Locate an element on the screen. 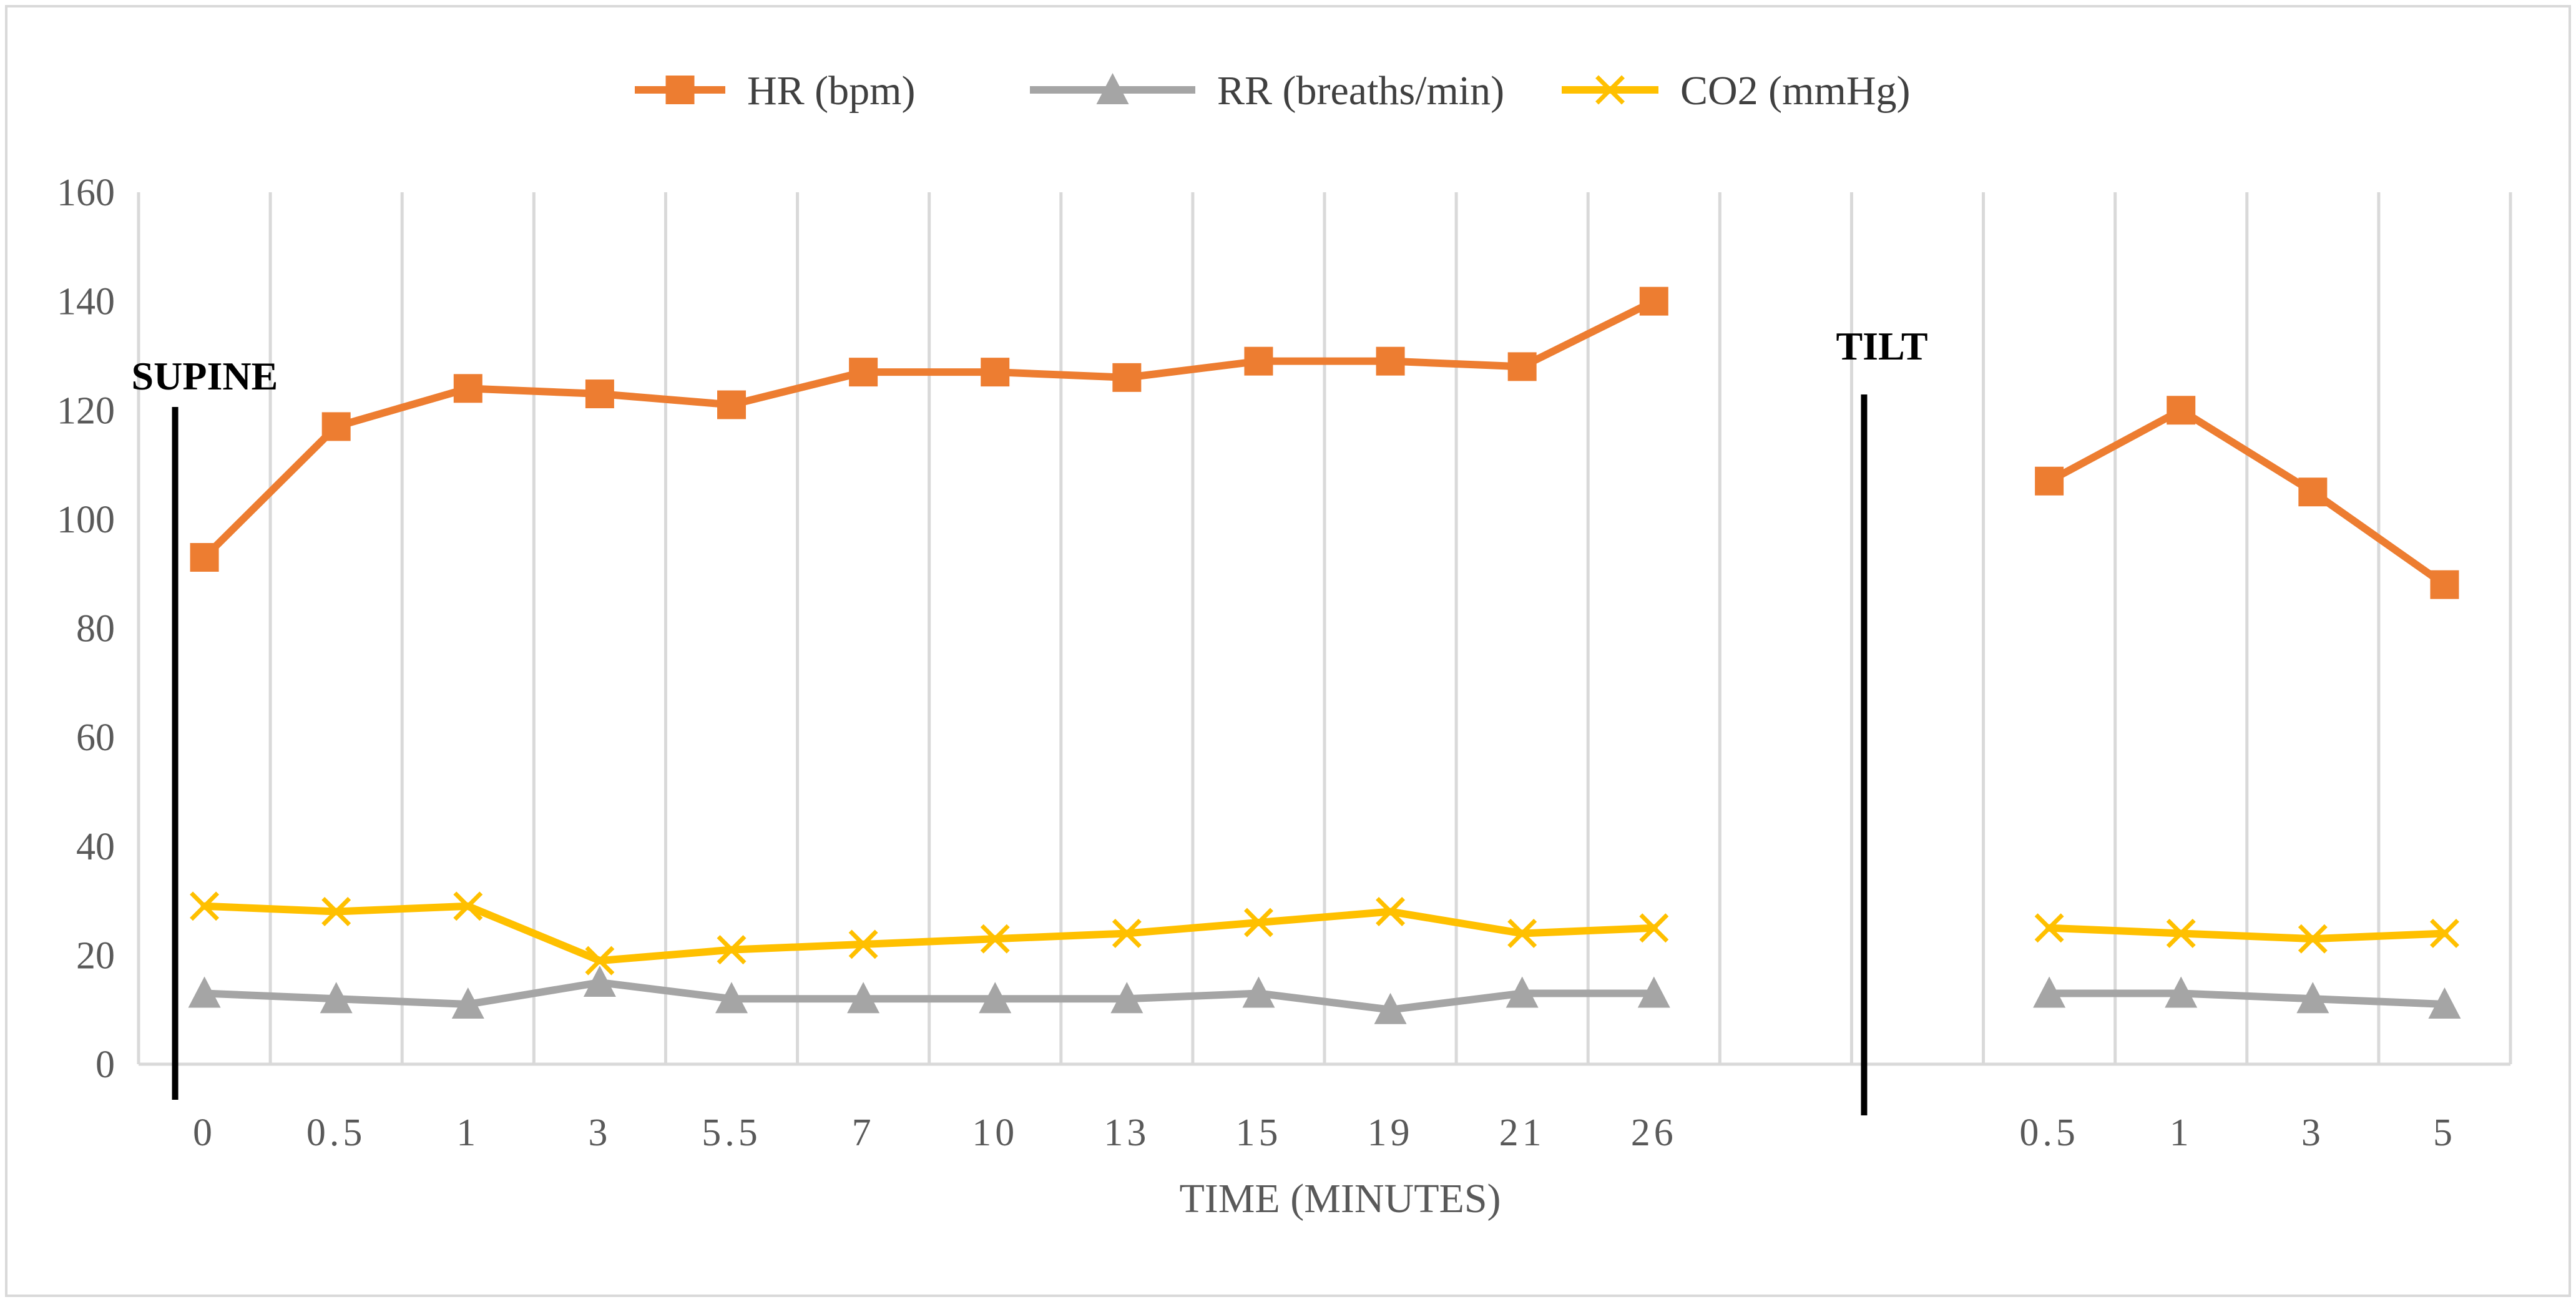  x-tick-label: 19 is located at coordinates (1391, 1133).